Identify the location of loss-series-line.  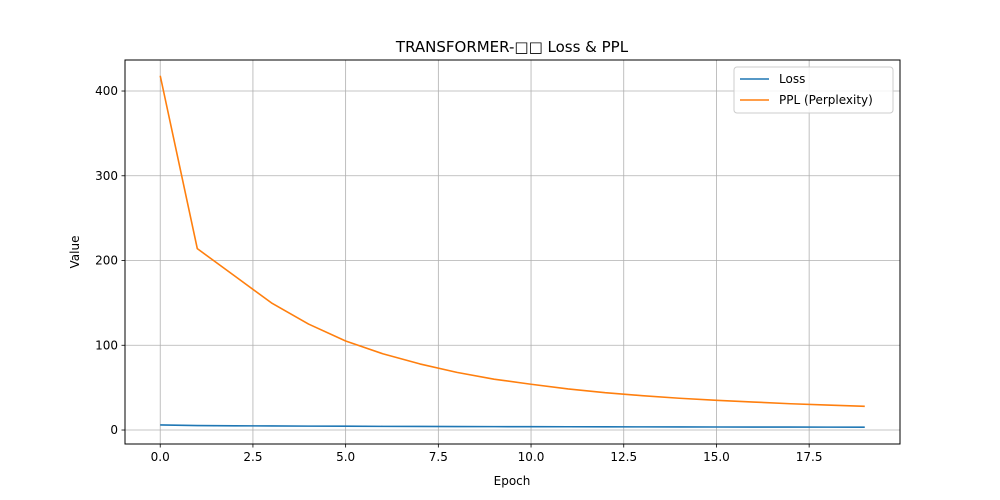
(512, 426).